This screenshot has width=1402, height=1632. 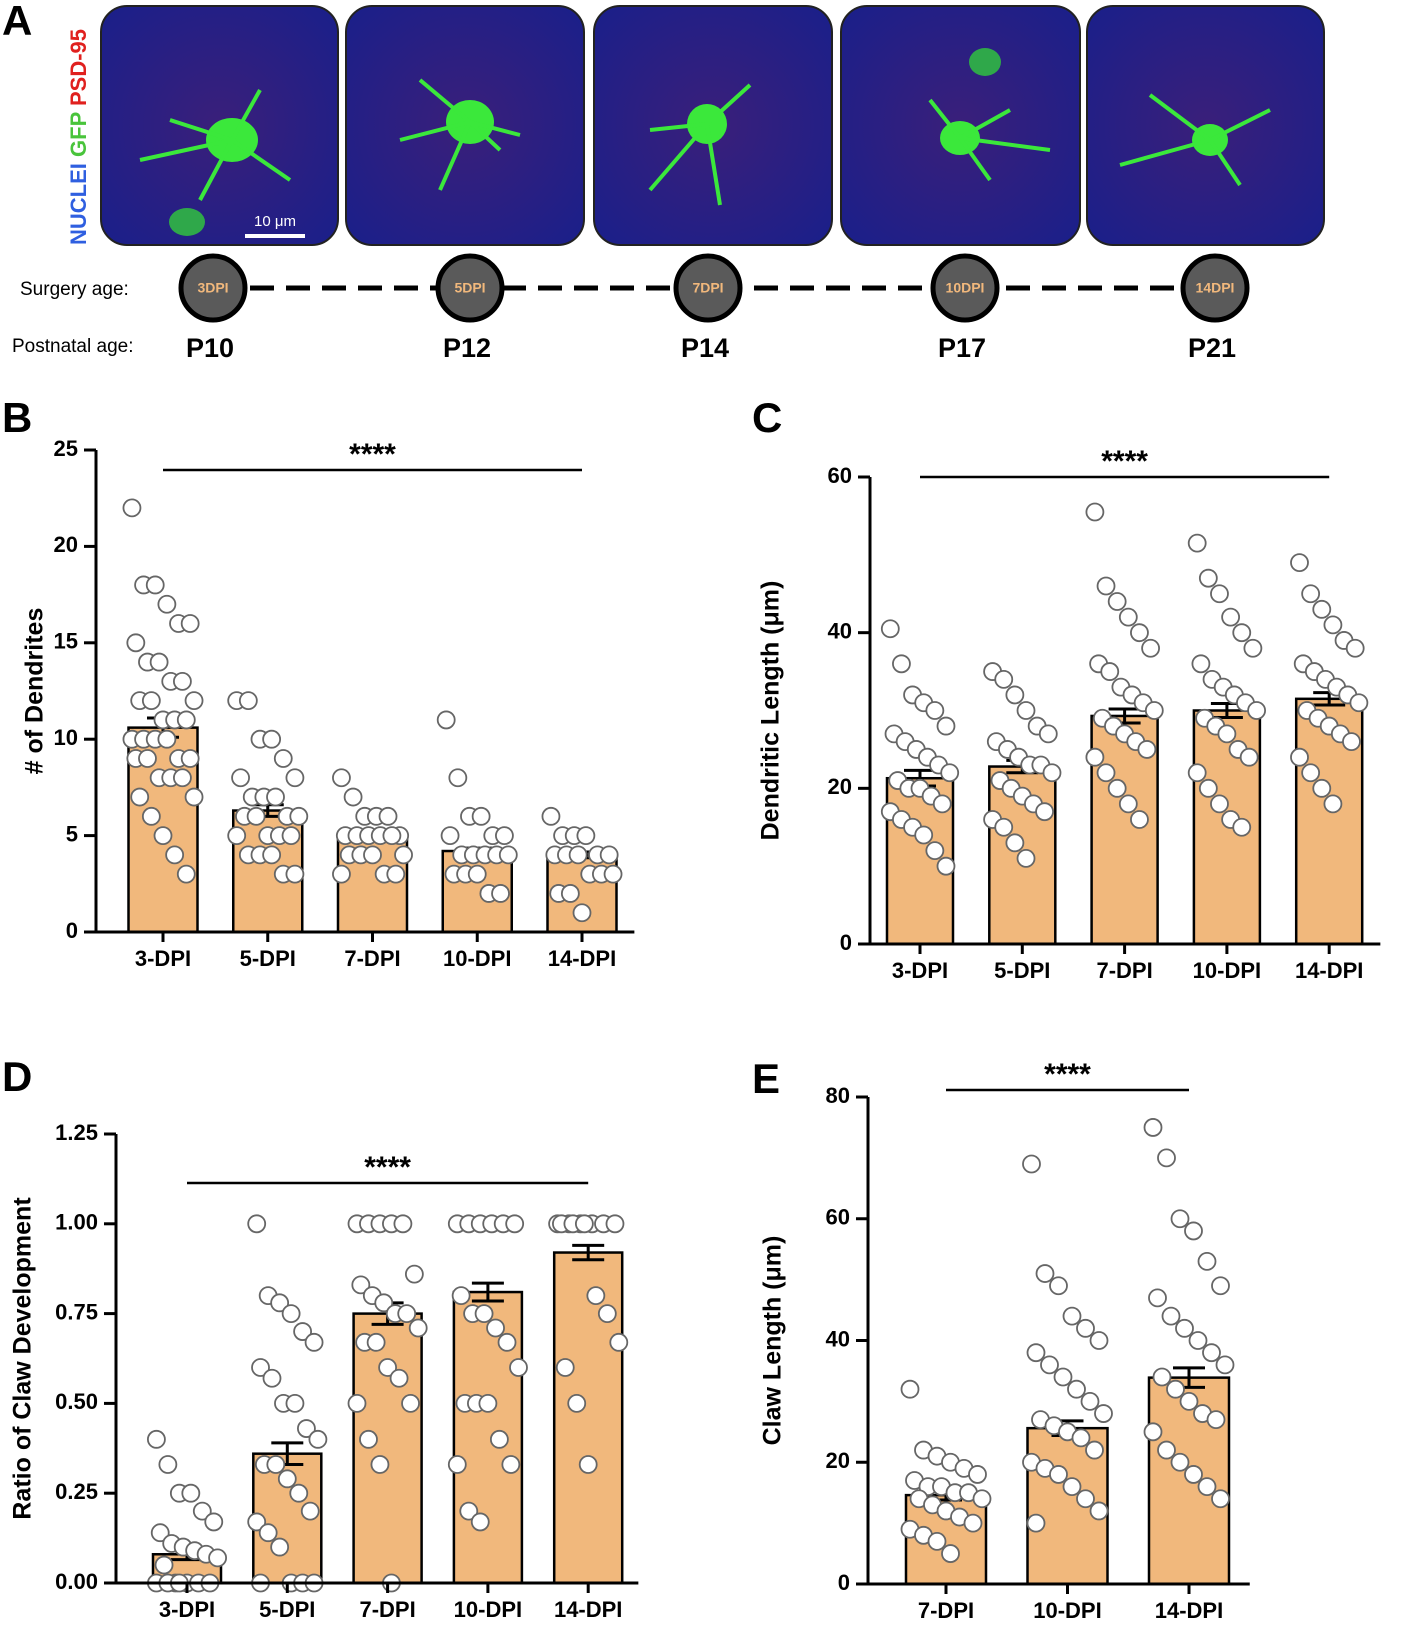 What do you see at coordinates (946, 1610) in the screenshot?
I see `x-tick-label: 7-DPI` at bounding box center [946, 1610].